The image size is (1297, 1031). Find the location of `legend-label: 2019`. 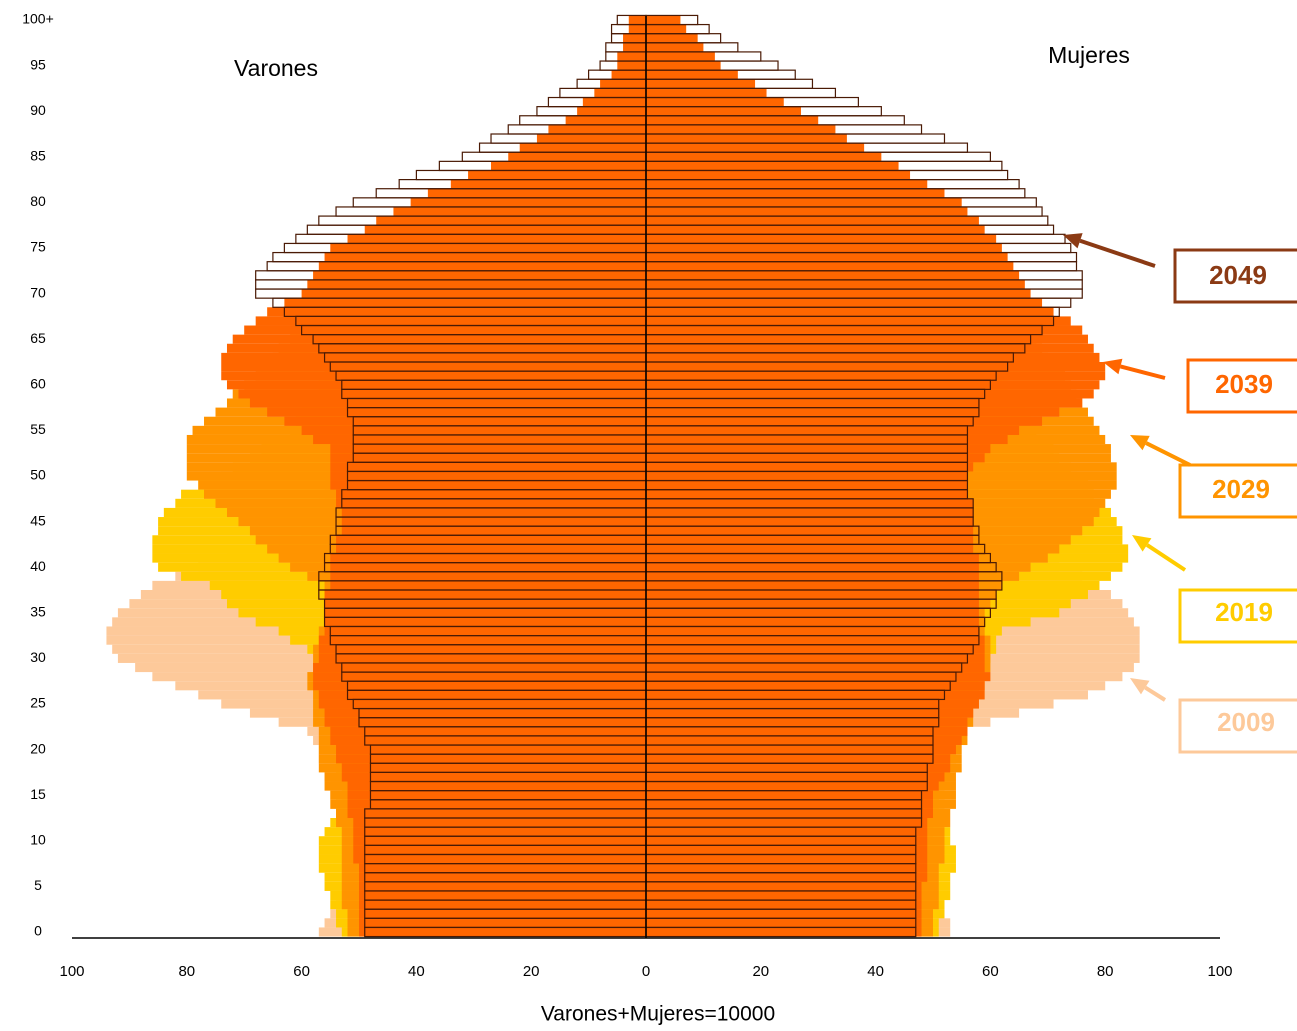

legend-label: 2019 is located at coordinates (1244, 612).